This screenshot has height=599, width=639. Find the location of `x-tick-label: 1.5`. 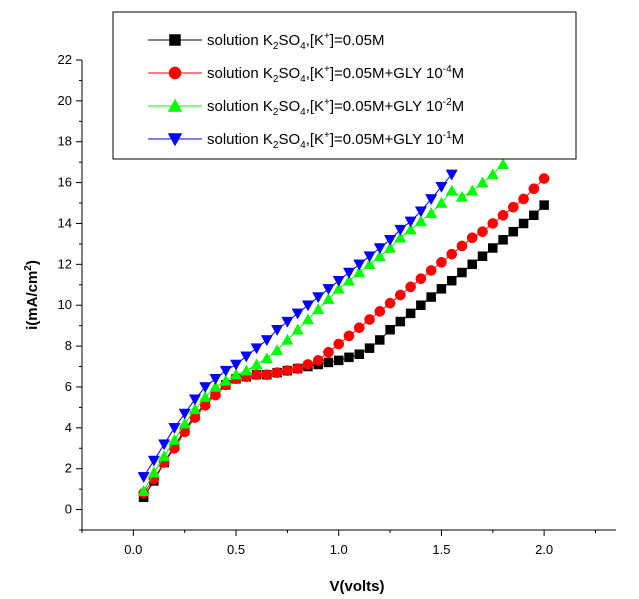

x-tick-label: 1.5 is located at coordinates (441, 549).